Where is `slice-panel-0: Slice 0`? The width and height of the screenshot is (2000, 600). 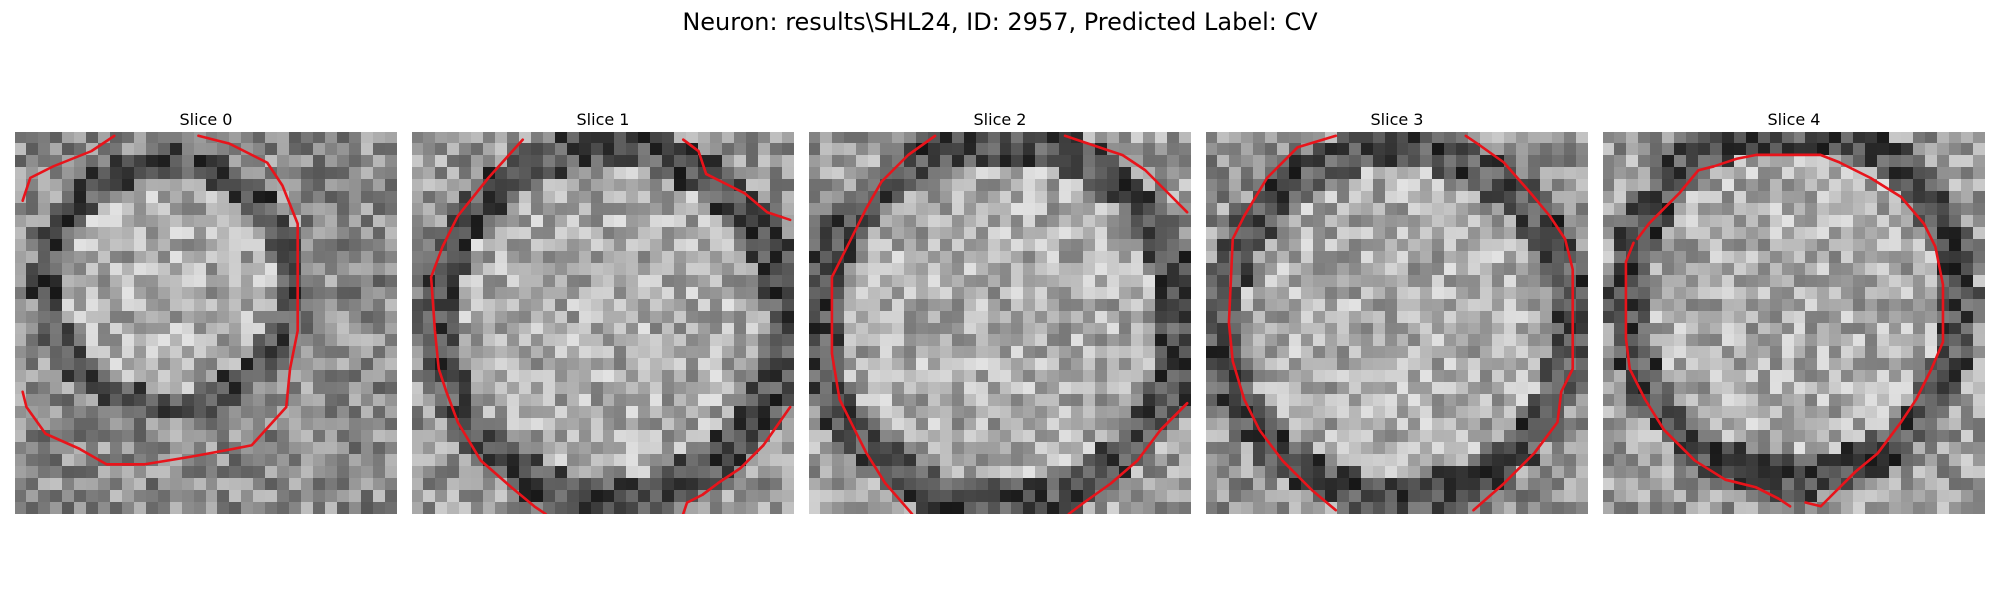 slice-panel-0: Slice 0 is located at coordinates (206, 312).